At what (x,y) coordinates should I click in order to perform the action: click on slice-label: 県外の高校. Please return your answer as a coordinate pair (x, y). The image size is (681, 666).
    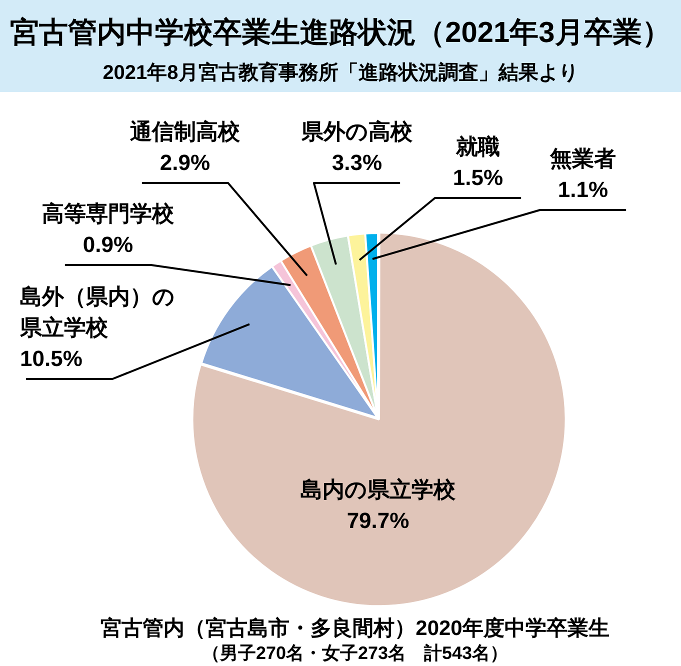
    Looking at the image, I should click on (357, 131).